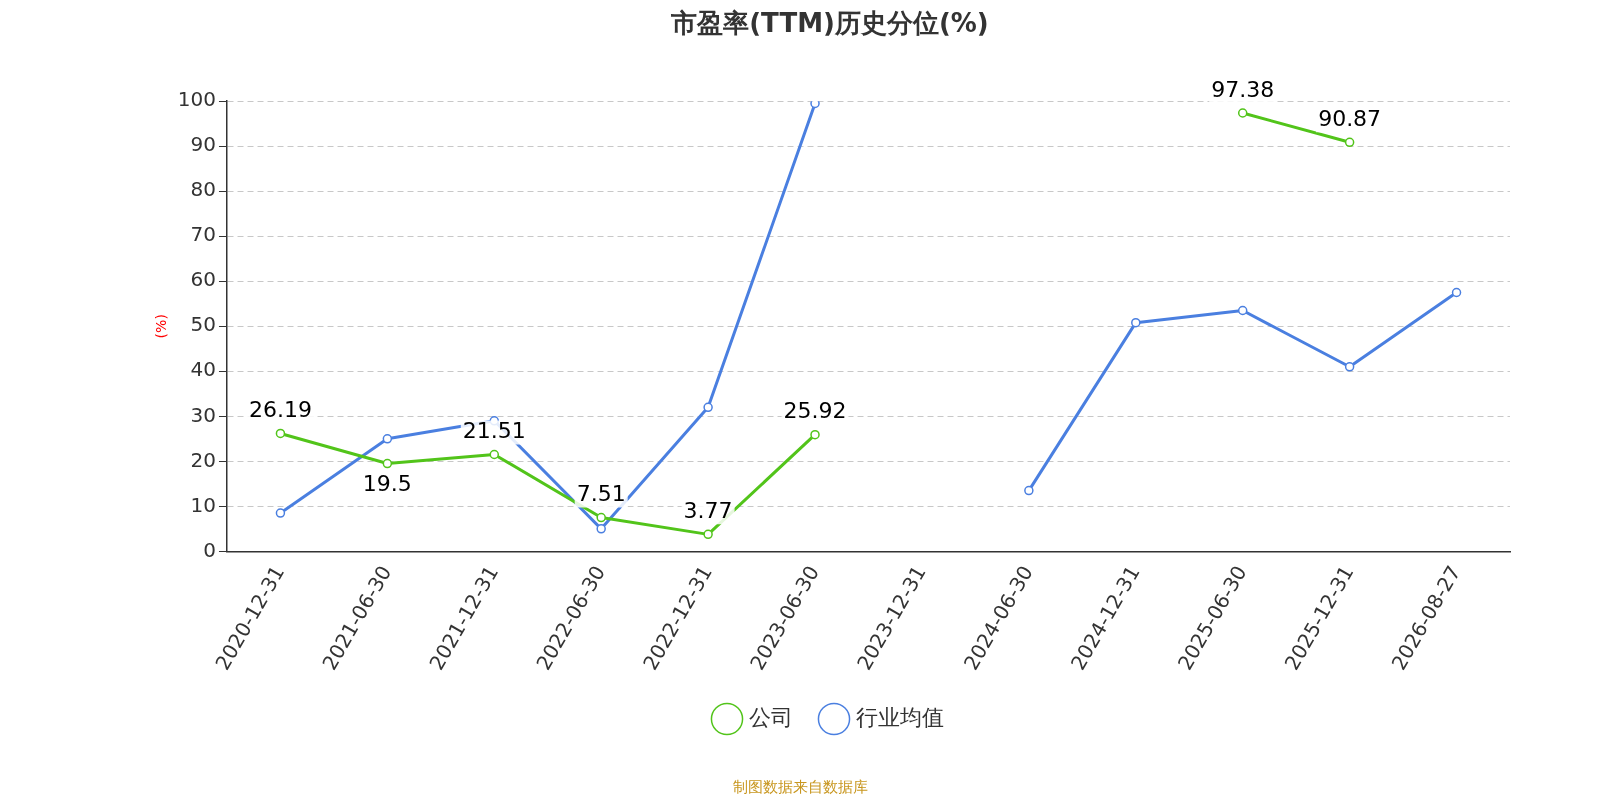 The image size is (1600, 800). Describe the element at coordinates (494, 431) in the screenshot. I see `data-label: 21.51` at that location.